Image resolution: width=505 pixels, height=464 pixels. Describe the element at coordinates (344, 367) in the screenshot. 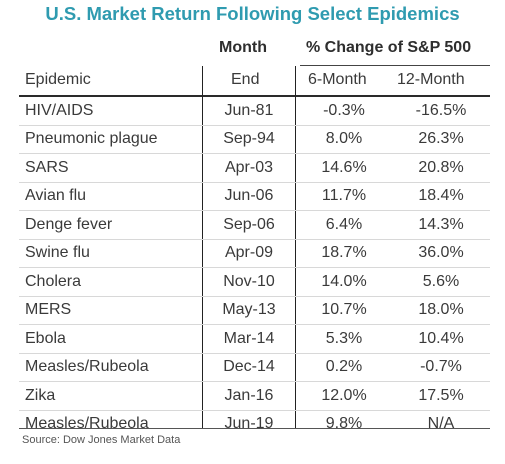

I see `six-month-cell: 0.2%` at that location.